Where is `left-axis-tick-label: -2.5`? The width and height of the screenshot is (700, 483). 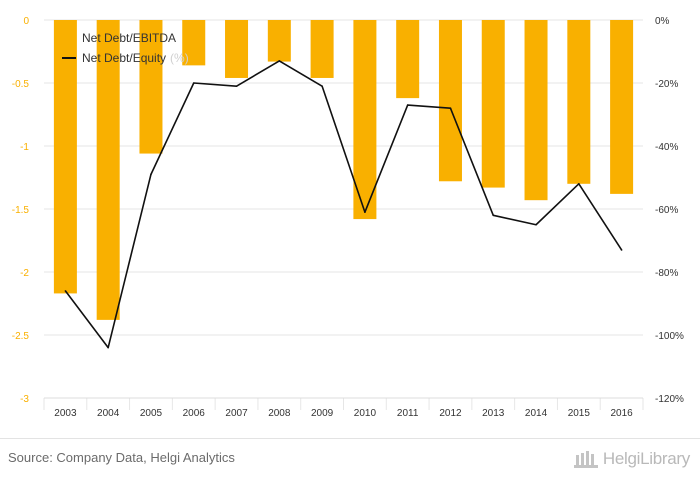
left-axis-tick-label: -2.5 is located at coordinates (21, 336).